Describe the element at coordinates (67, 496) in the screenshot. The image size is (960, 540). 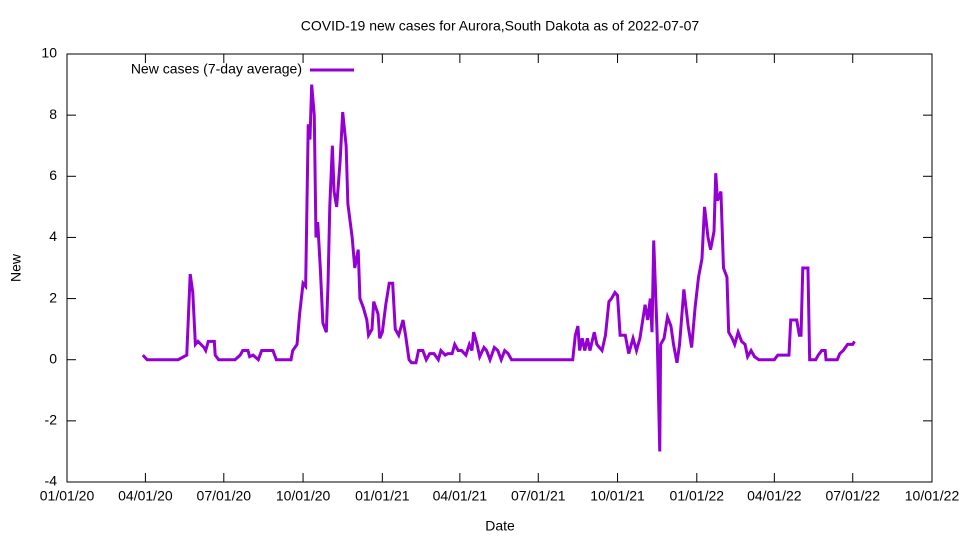
I see `x-tick-label: 01/01/20` at that location.